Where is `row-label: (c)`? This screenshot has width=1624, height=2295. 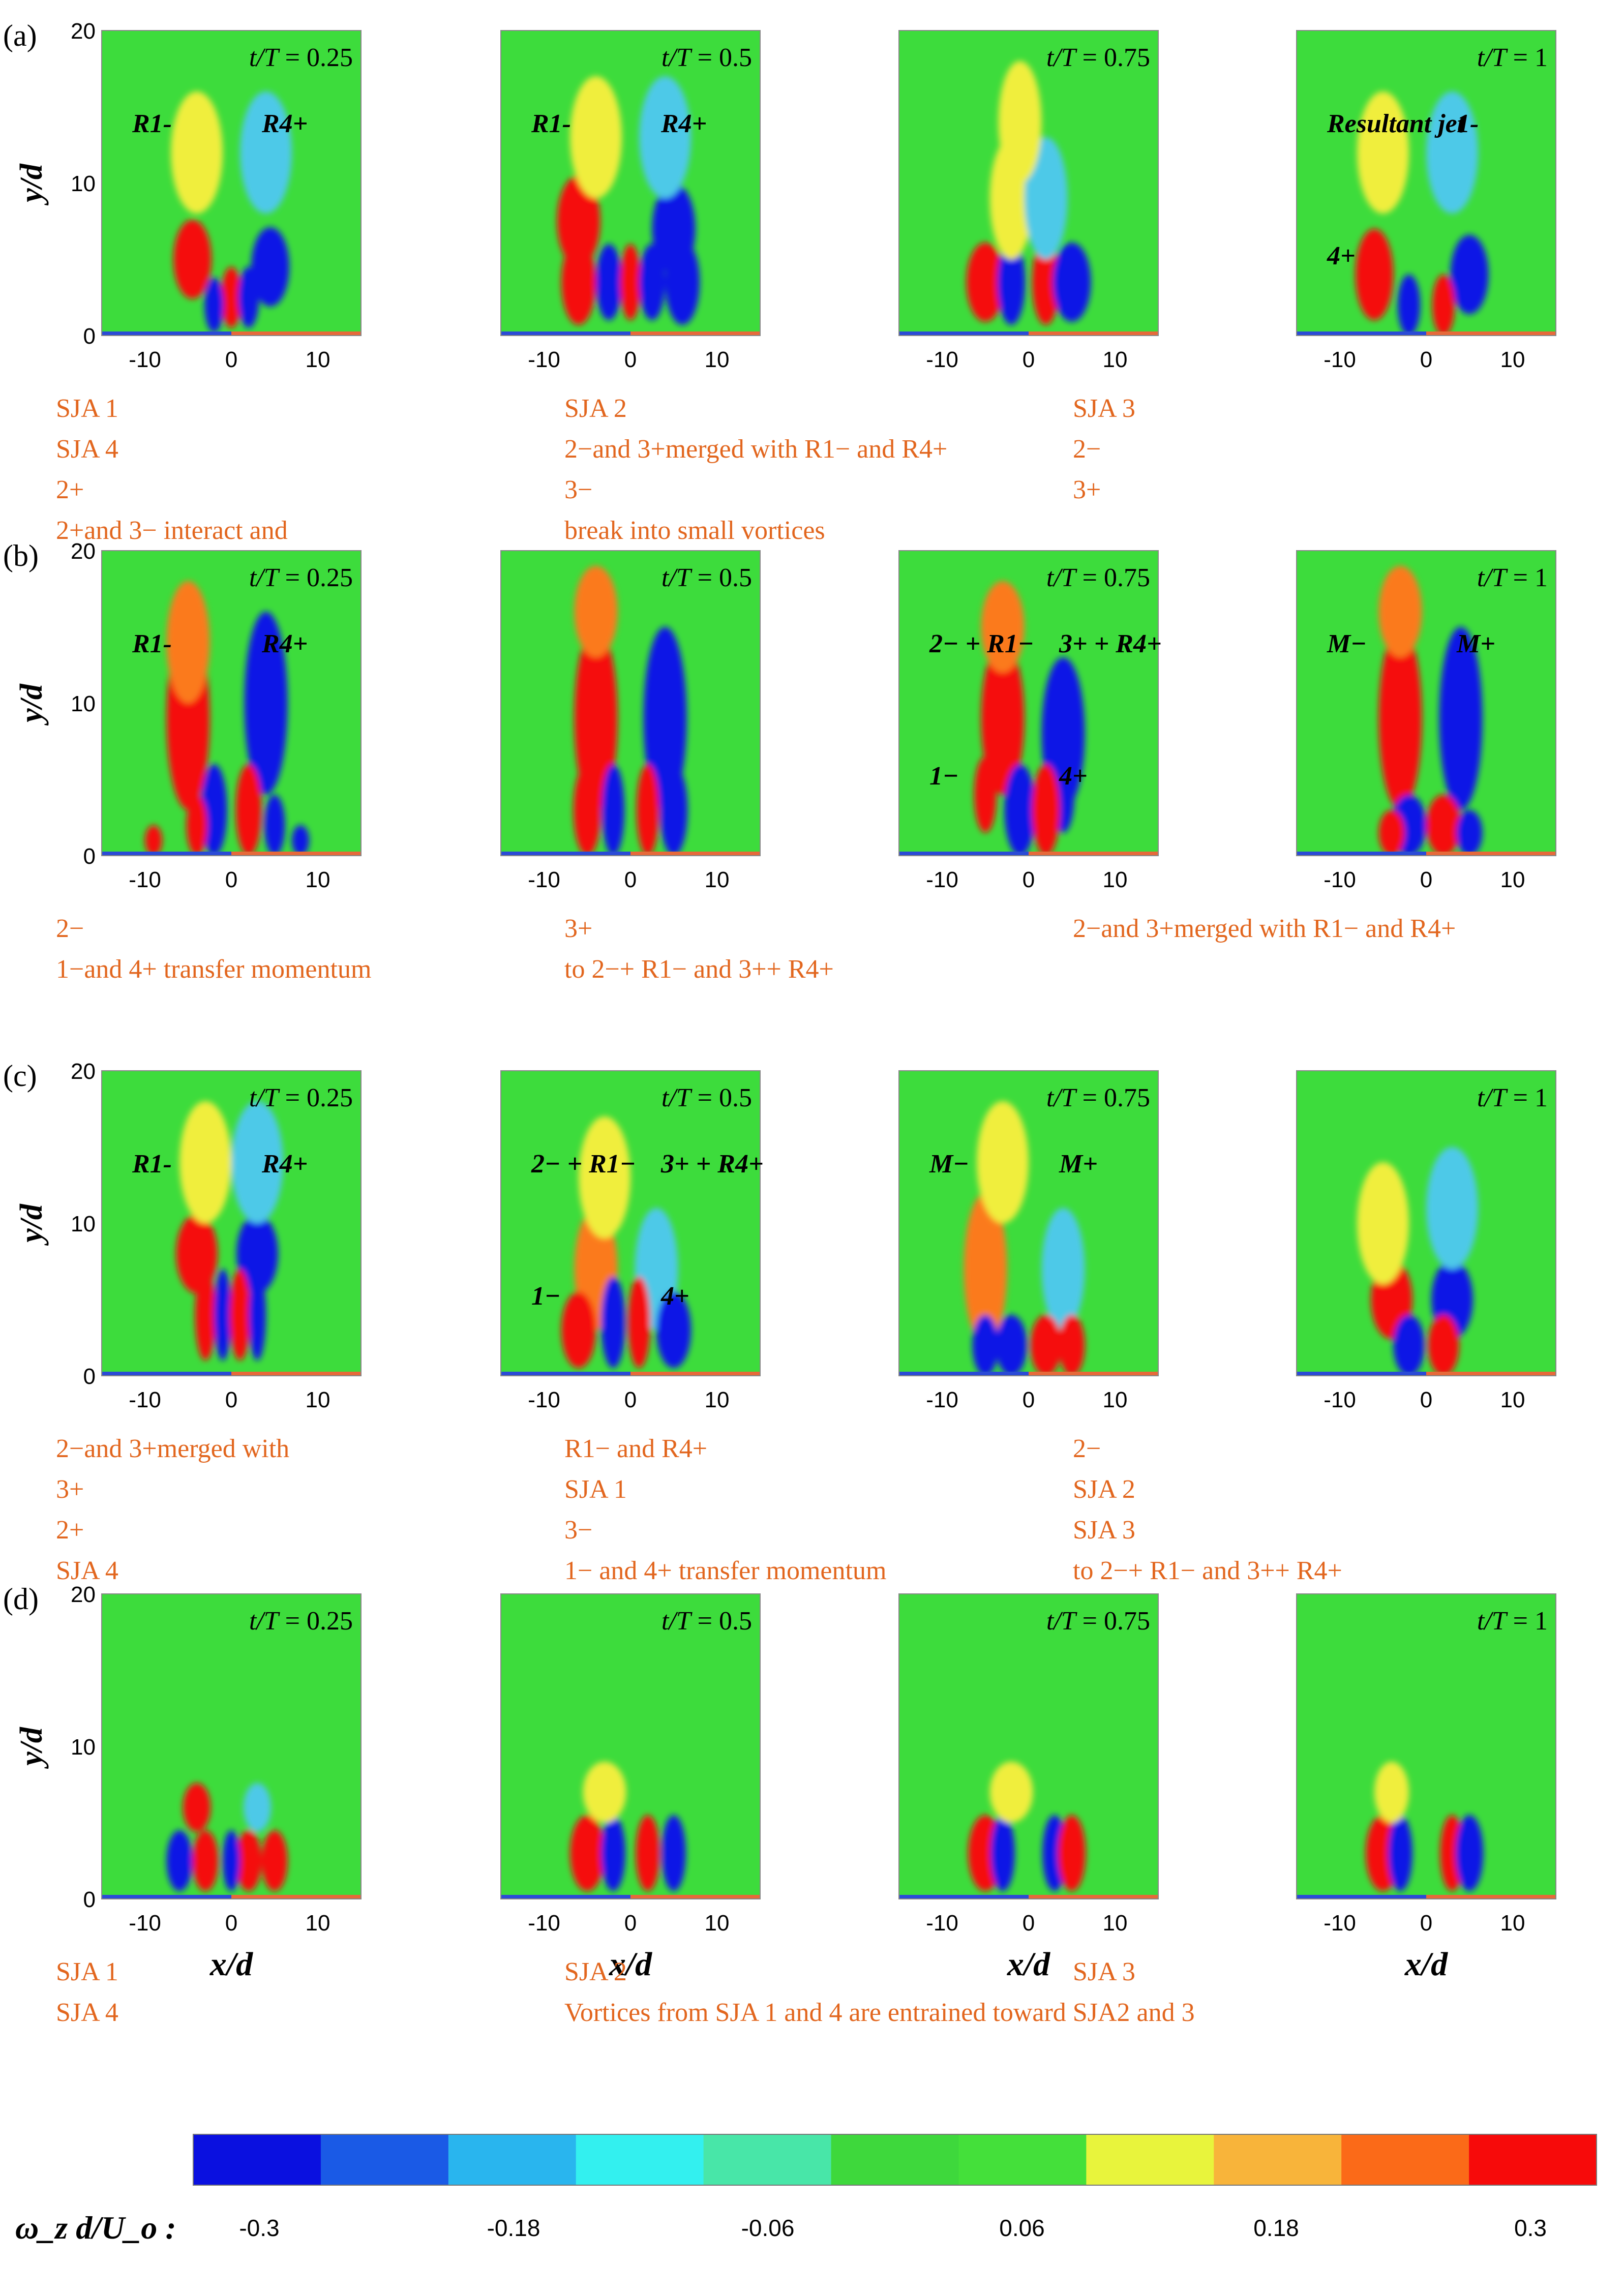 row-label: (c) is located at coordinates (20, 1076).